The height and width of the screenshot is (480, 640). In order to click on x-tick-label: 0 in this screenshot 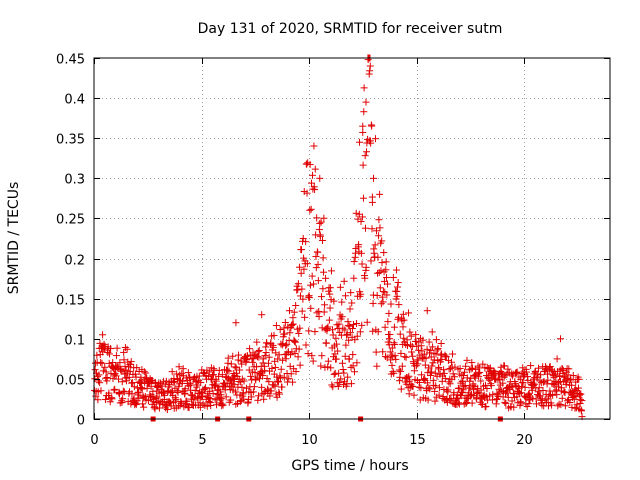, I will do `click(94, 440)`.